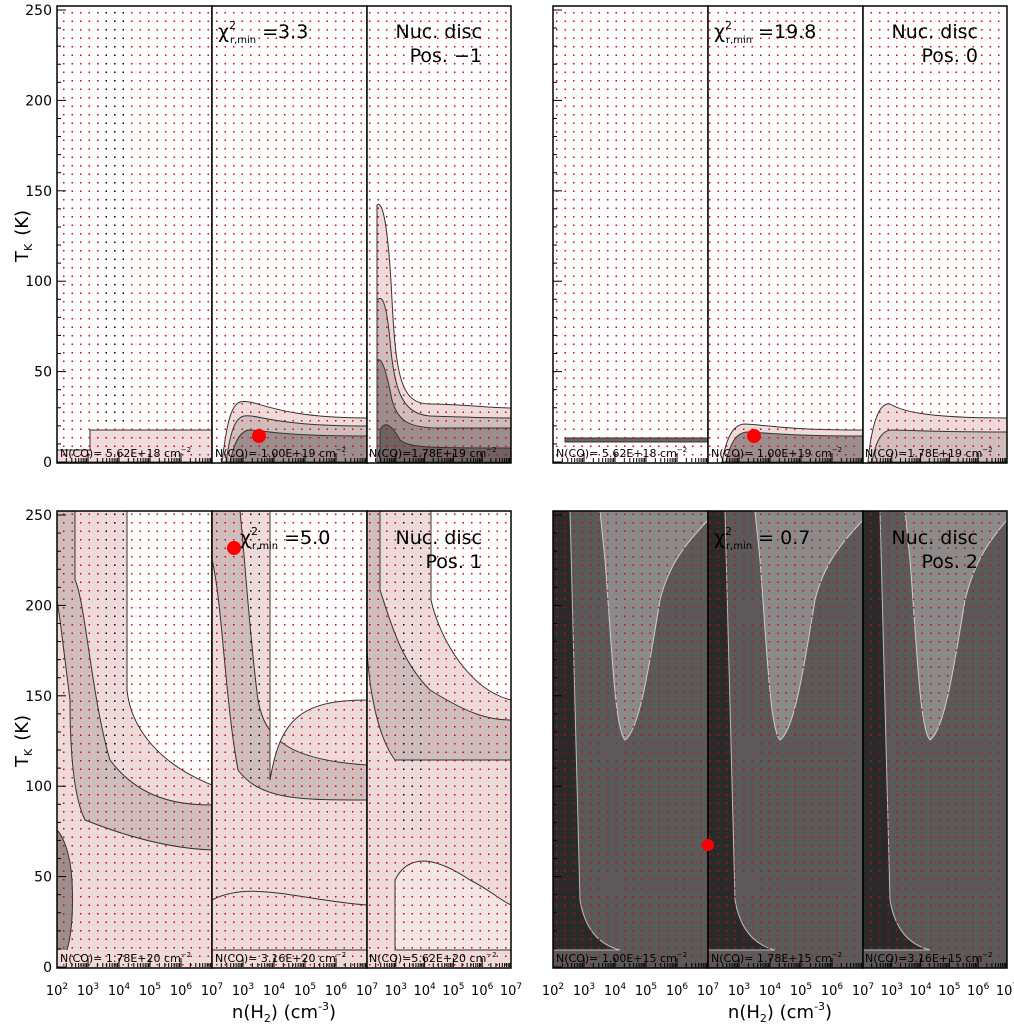 Image resolution: width=1014 pixels, height=1027 pixels. What do you see at coordinates (950, 56) in the screenshot?
I see `title-line-2: Pos. 0` at bounding box center [950, 56].